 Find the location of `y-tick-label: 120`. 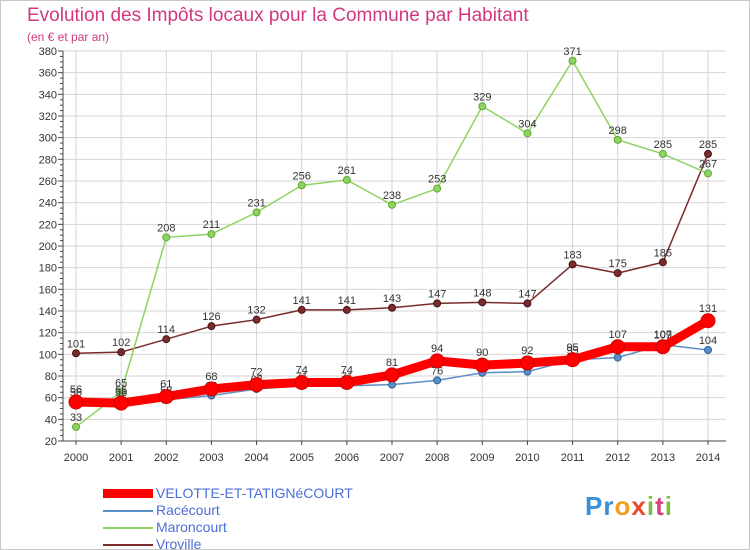

y-tick-label: 120 is located at coordinates (48, 334).